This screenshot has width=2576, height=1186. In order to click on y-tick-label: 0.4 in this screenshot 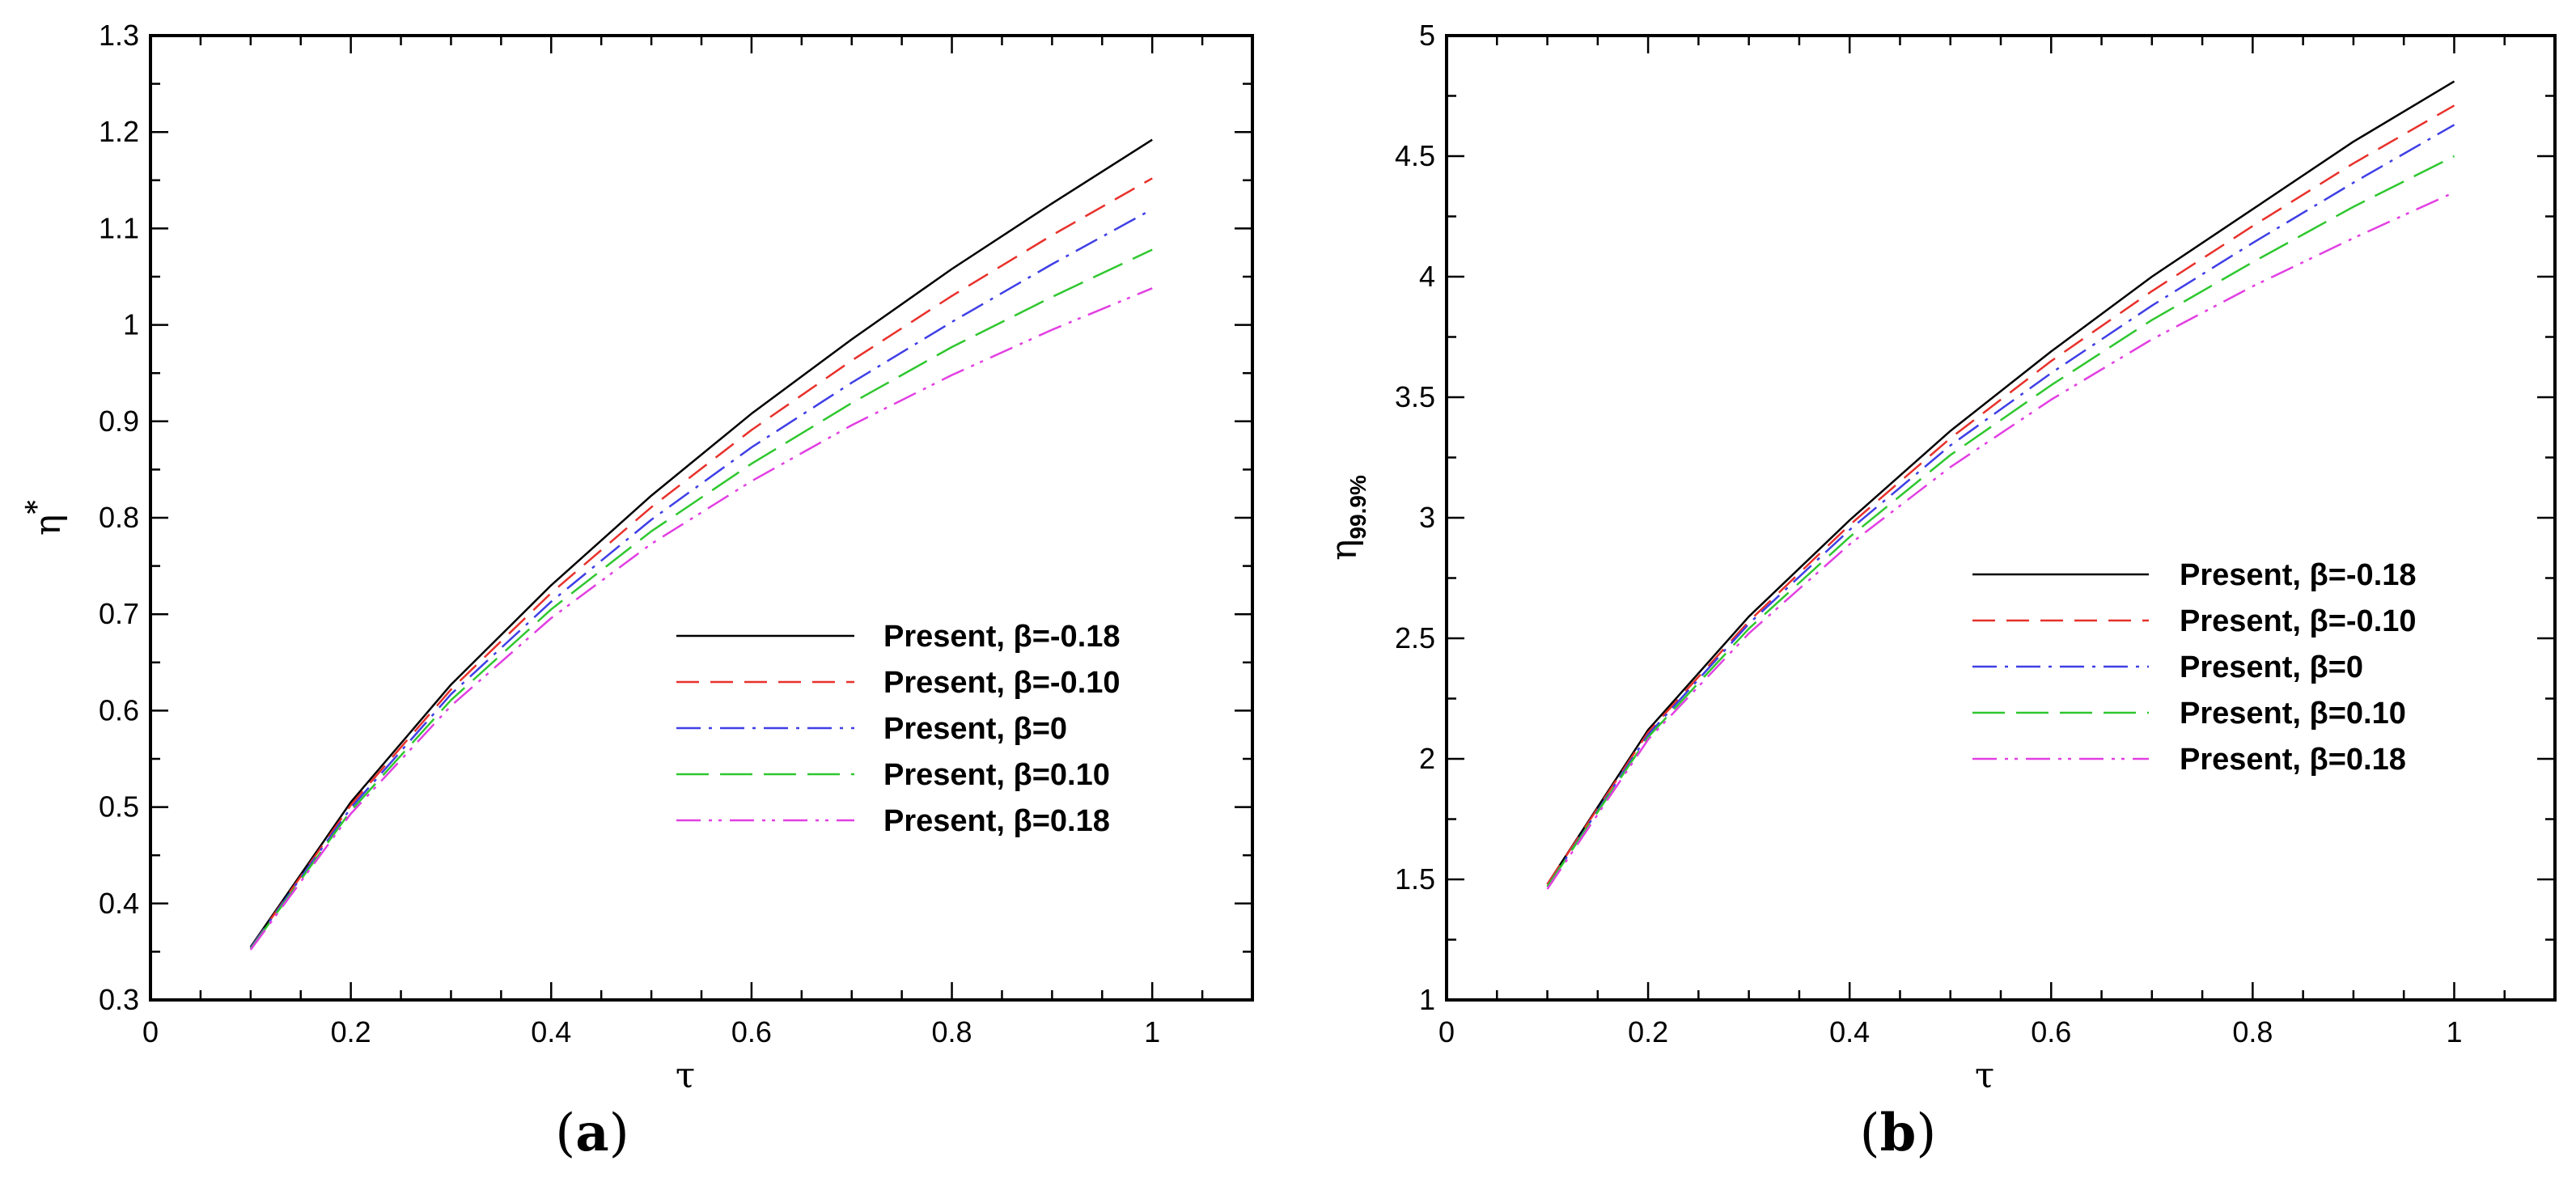, I will do `click(119, 903)`.